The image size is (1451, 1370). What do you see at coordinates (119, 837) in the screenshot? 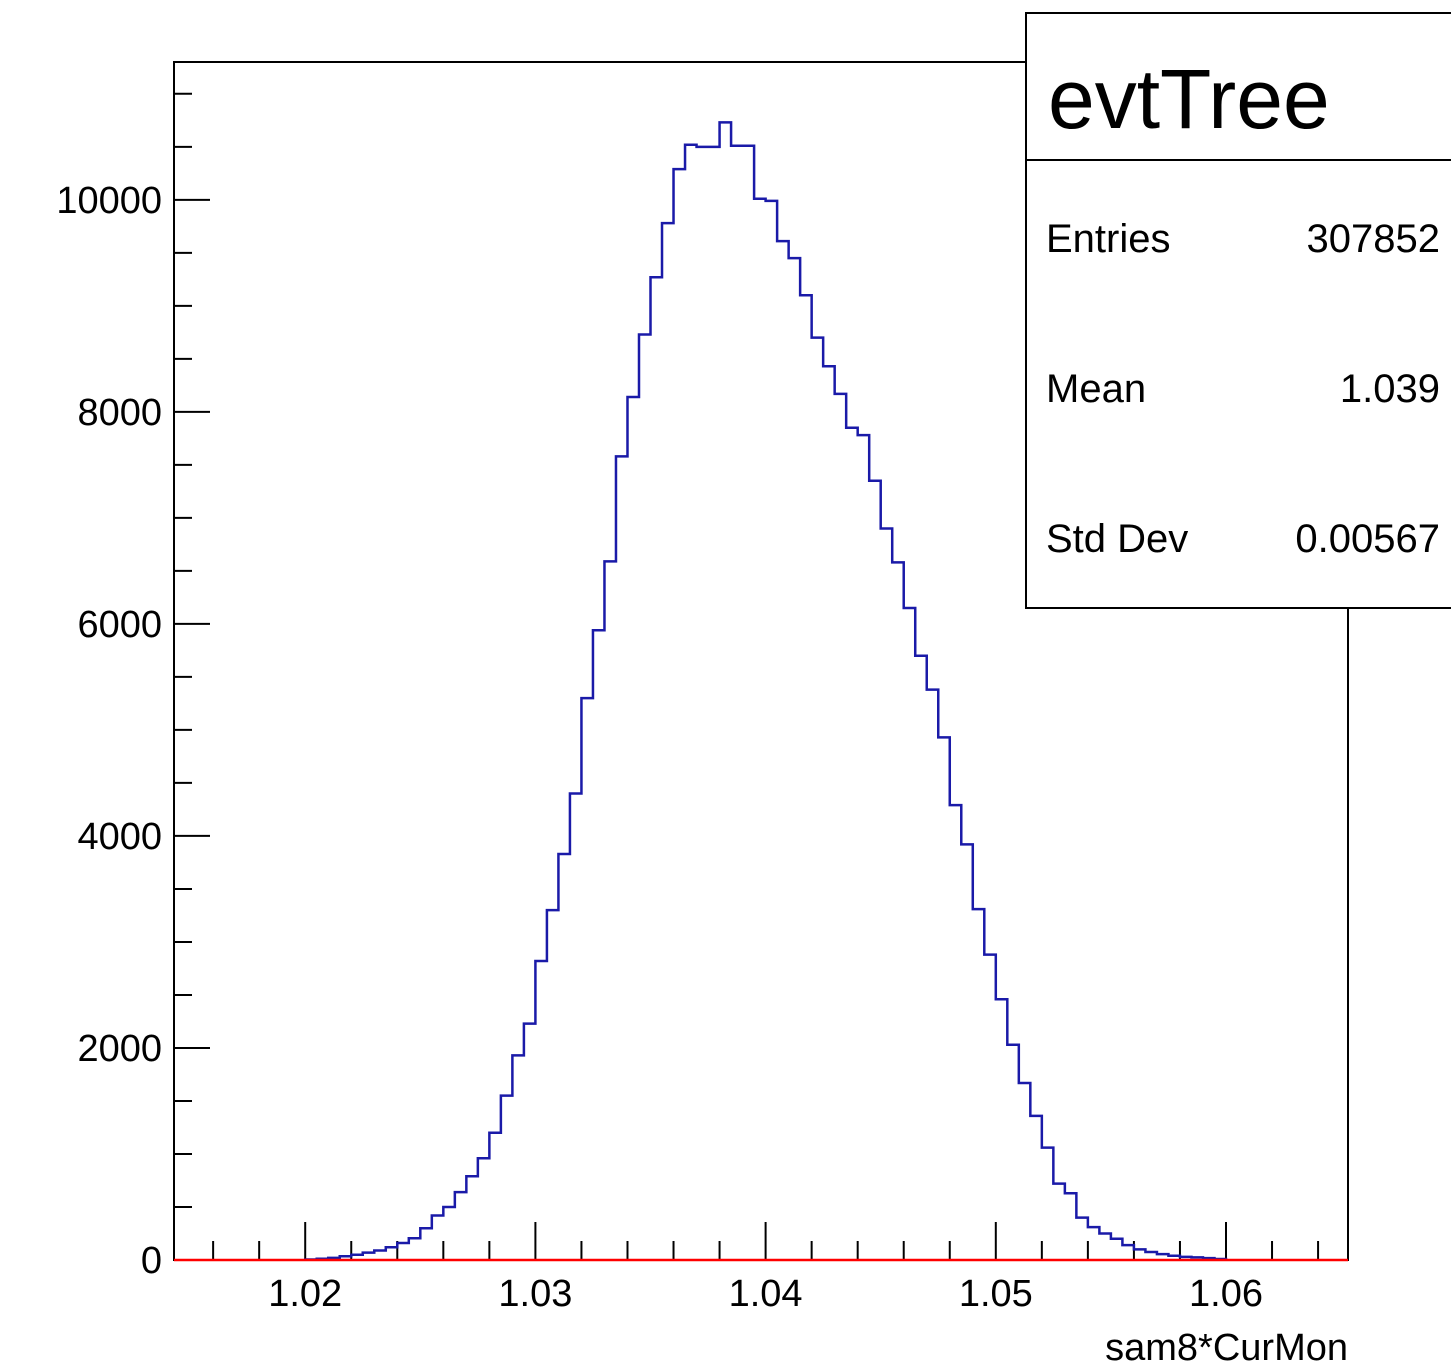
I see `y-tick-label: 4000` at bounding box center [119, 837].